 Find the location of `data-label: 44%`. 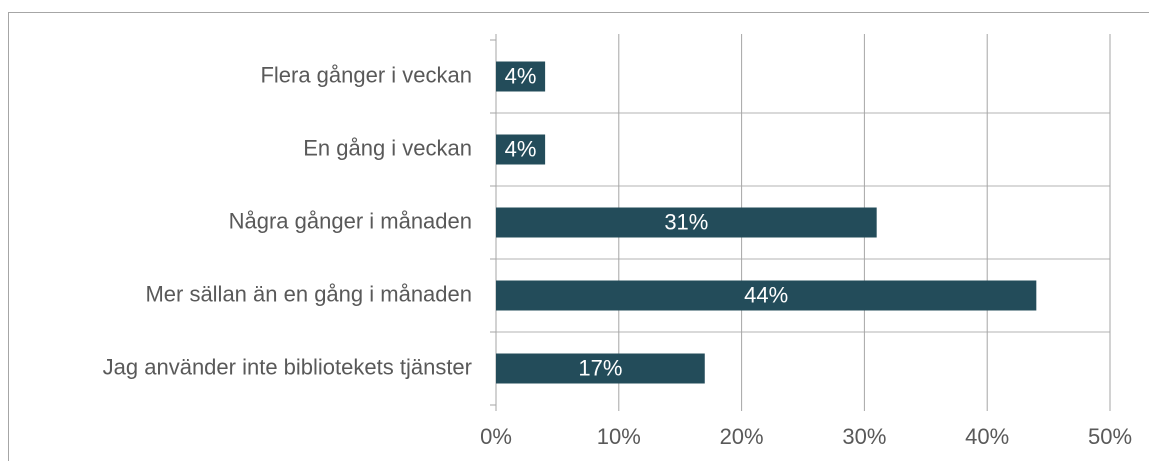

data-label: 44% is located at coordinates (766, 294).